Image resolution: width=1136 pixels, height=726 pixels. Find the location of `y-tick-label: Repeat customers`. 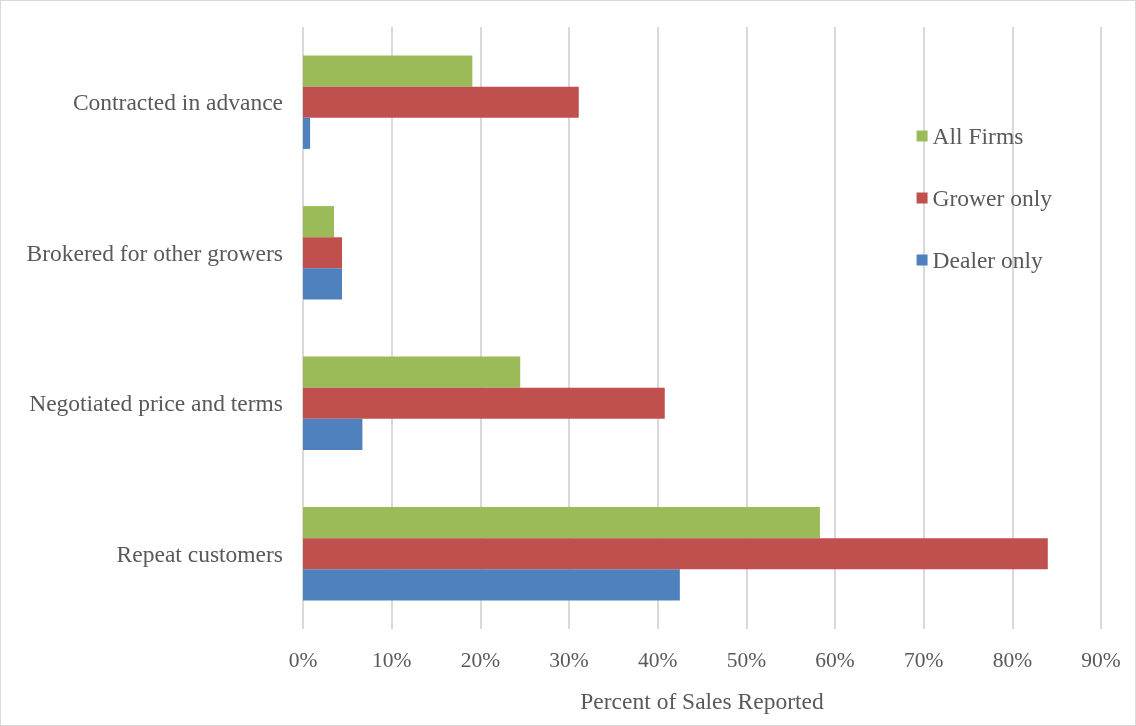

y-tick-label: Repeat customers is located at coordinates (199, 553).